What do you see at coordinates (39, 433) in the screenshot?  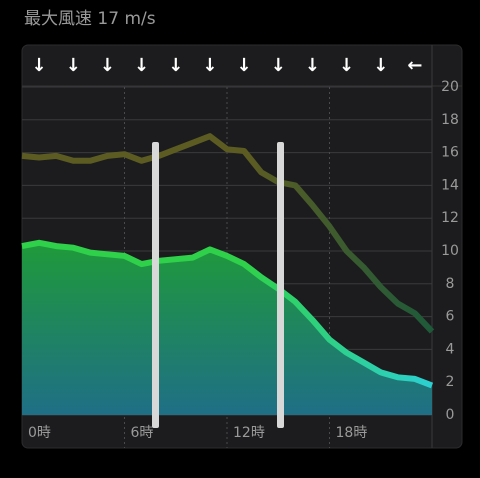 I see `x-tick-label: 0時` at bounding box center [39, 433].